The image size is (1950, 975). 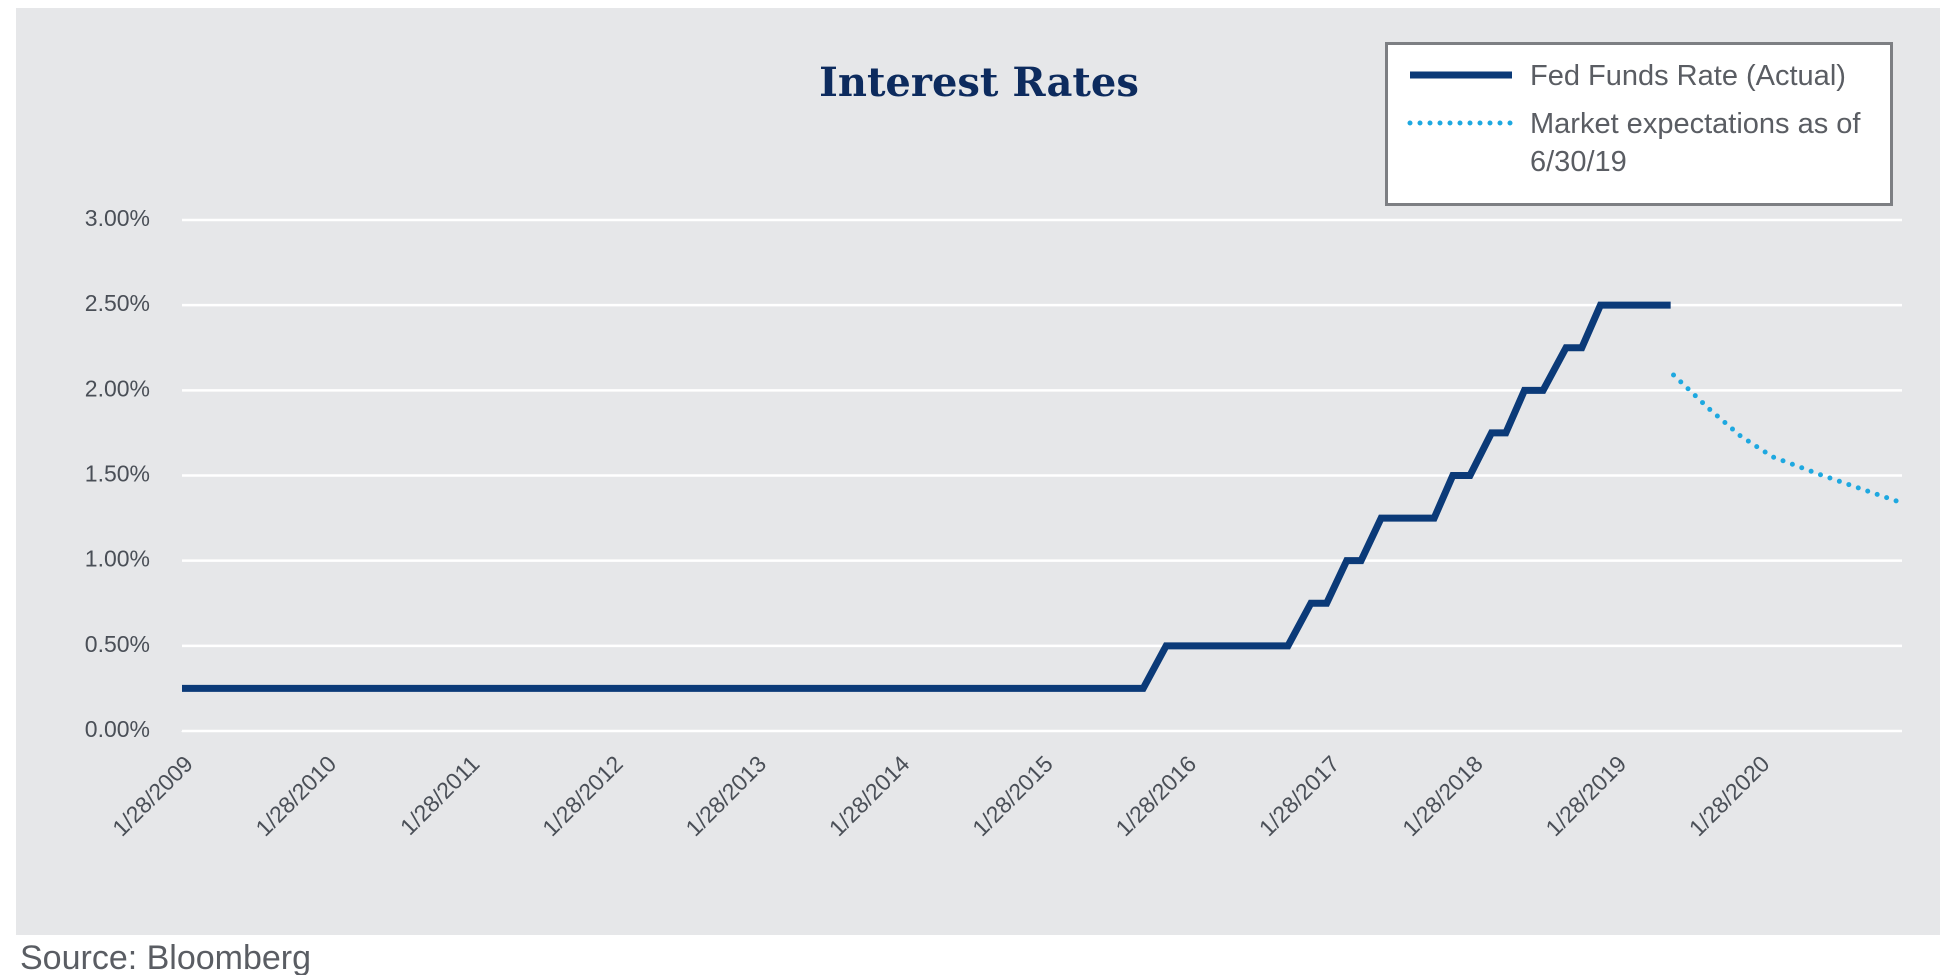 What do you see at coordinates (117, 559) in the screenshot?
I see `y-tick-label: 1.00%` at bounding box center [117, 559].